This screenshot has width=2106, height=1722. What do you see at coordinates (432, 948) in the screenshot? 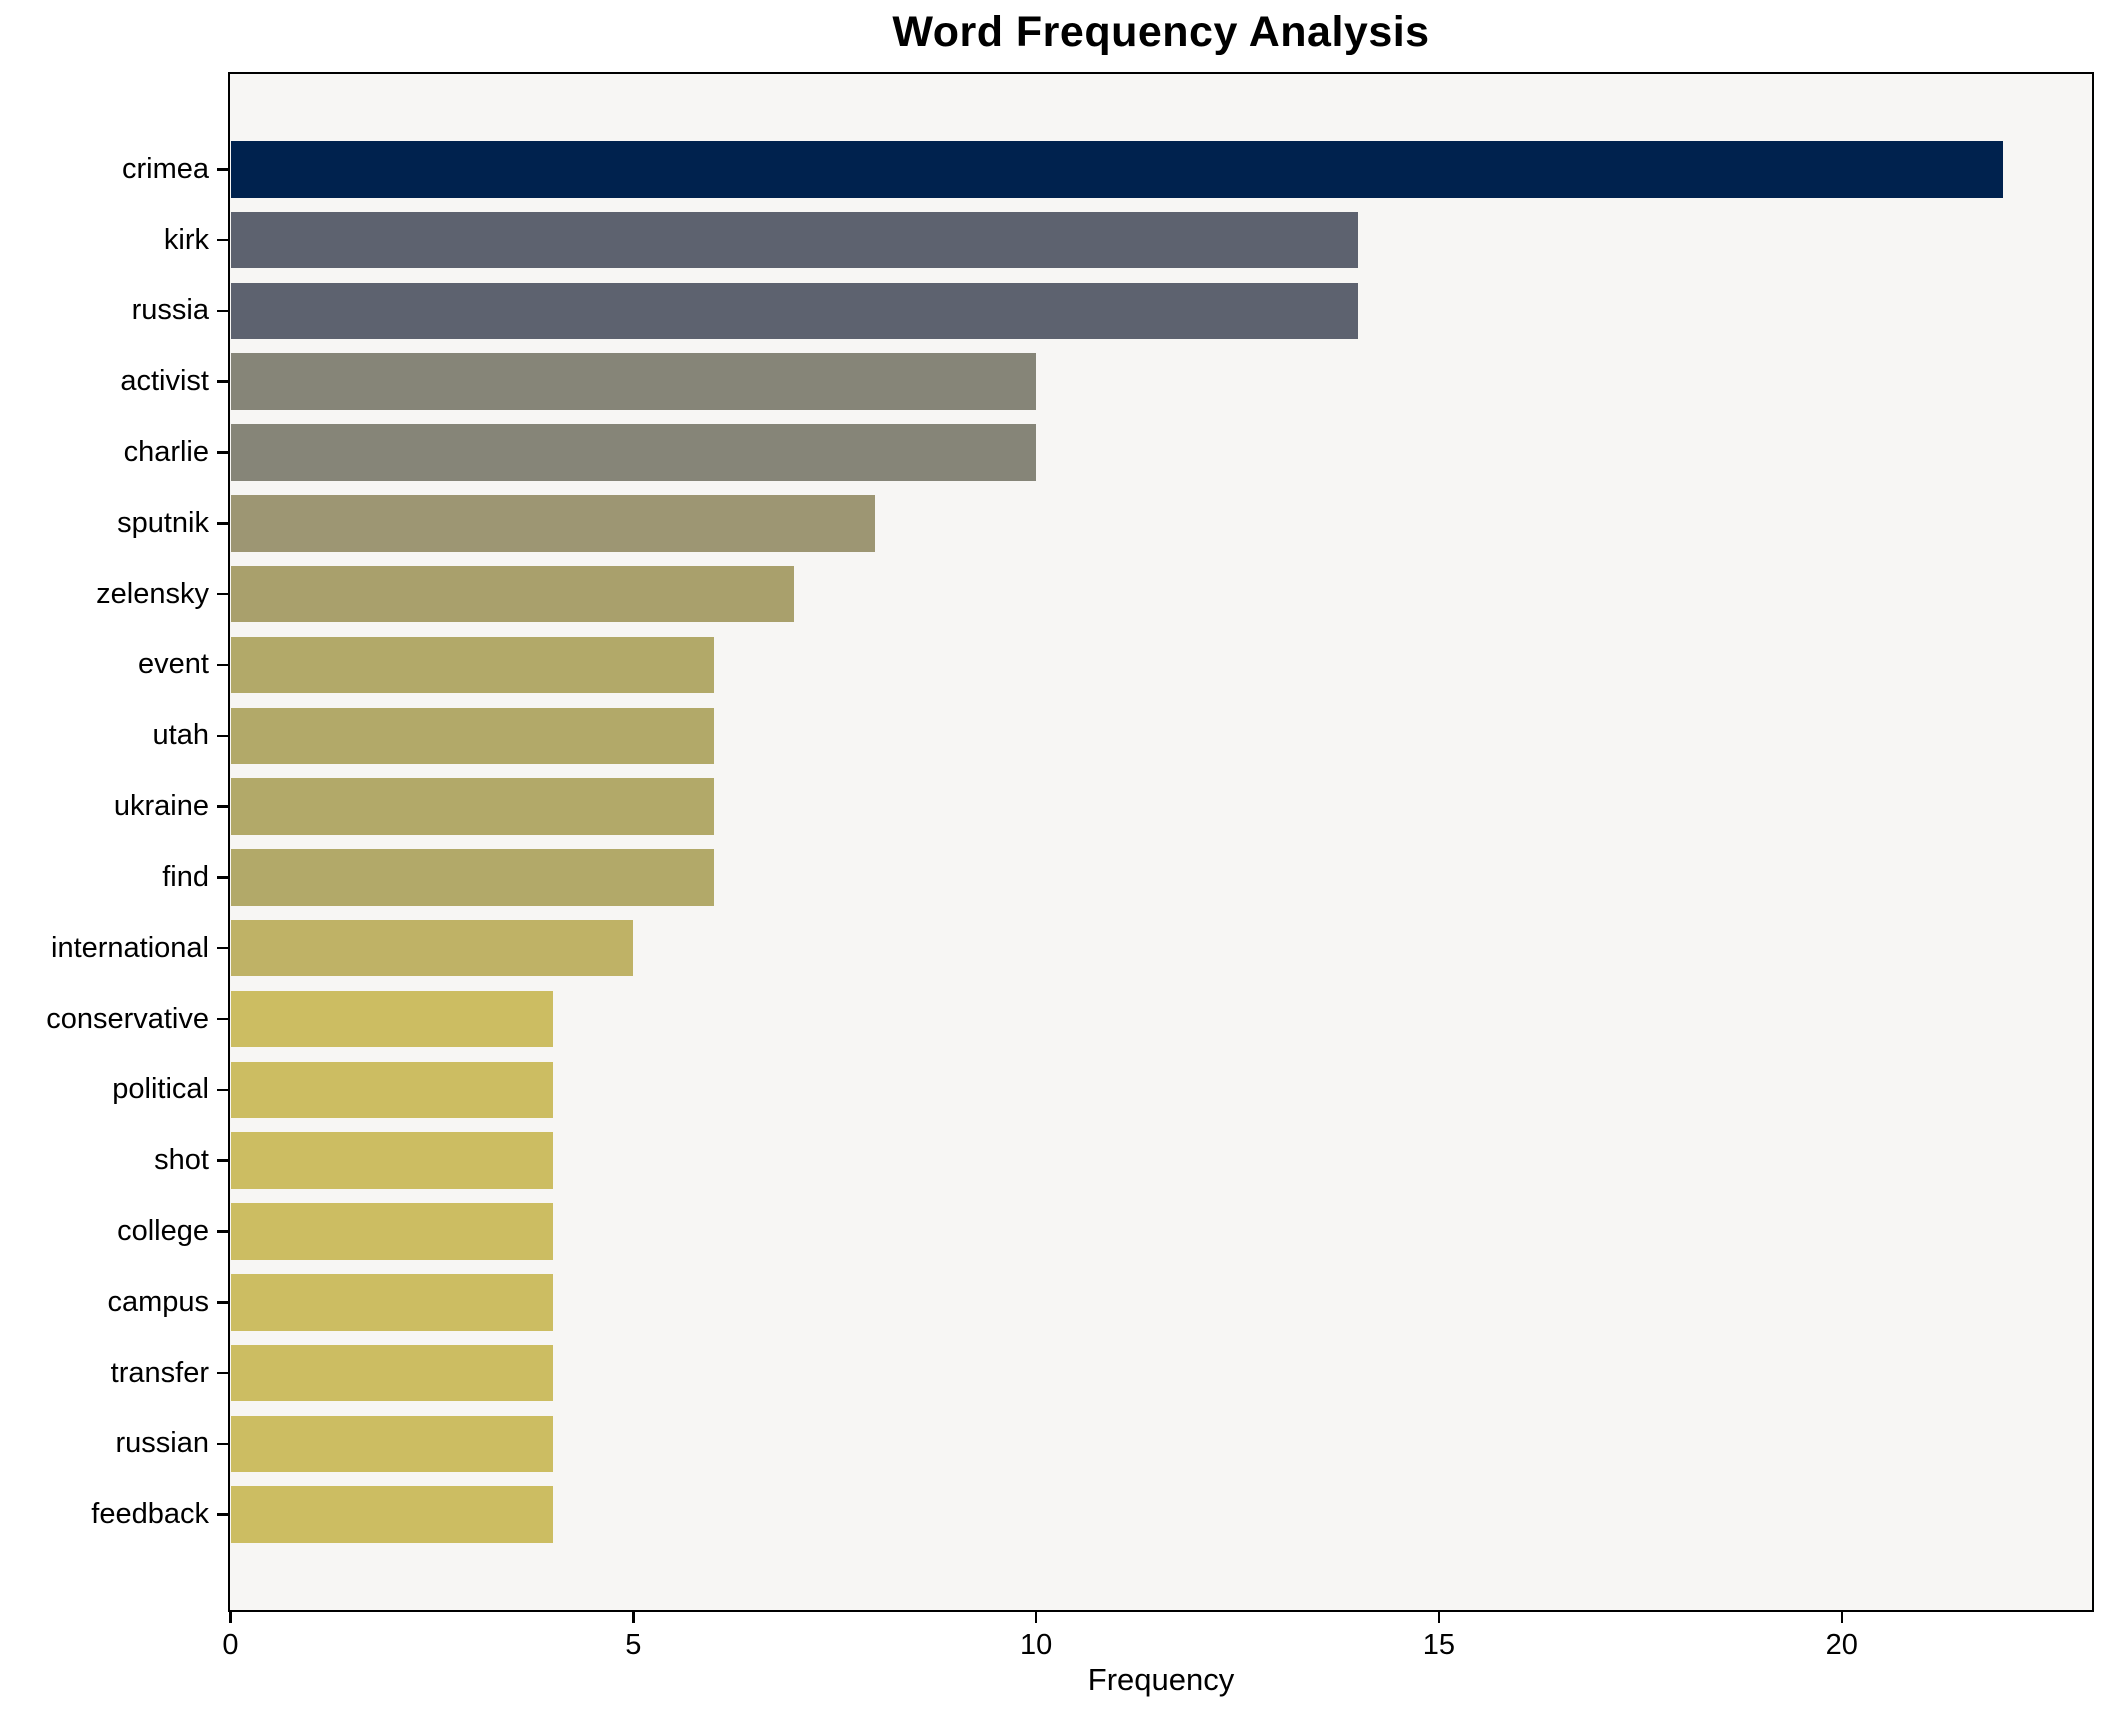
I see `bar-international` at bounding box center [432, 948].